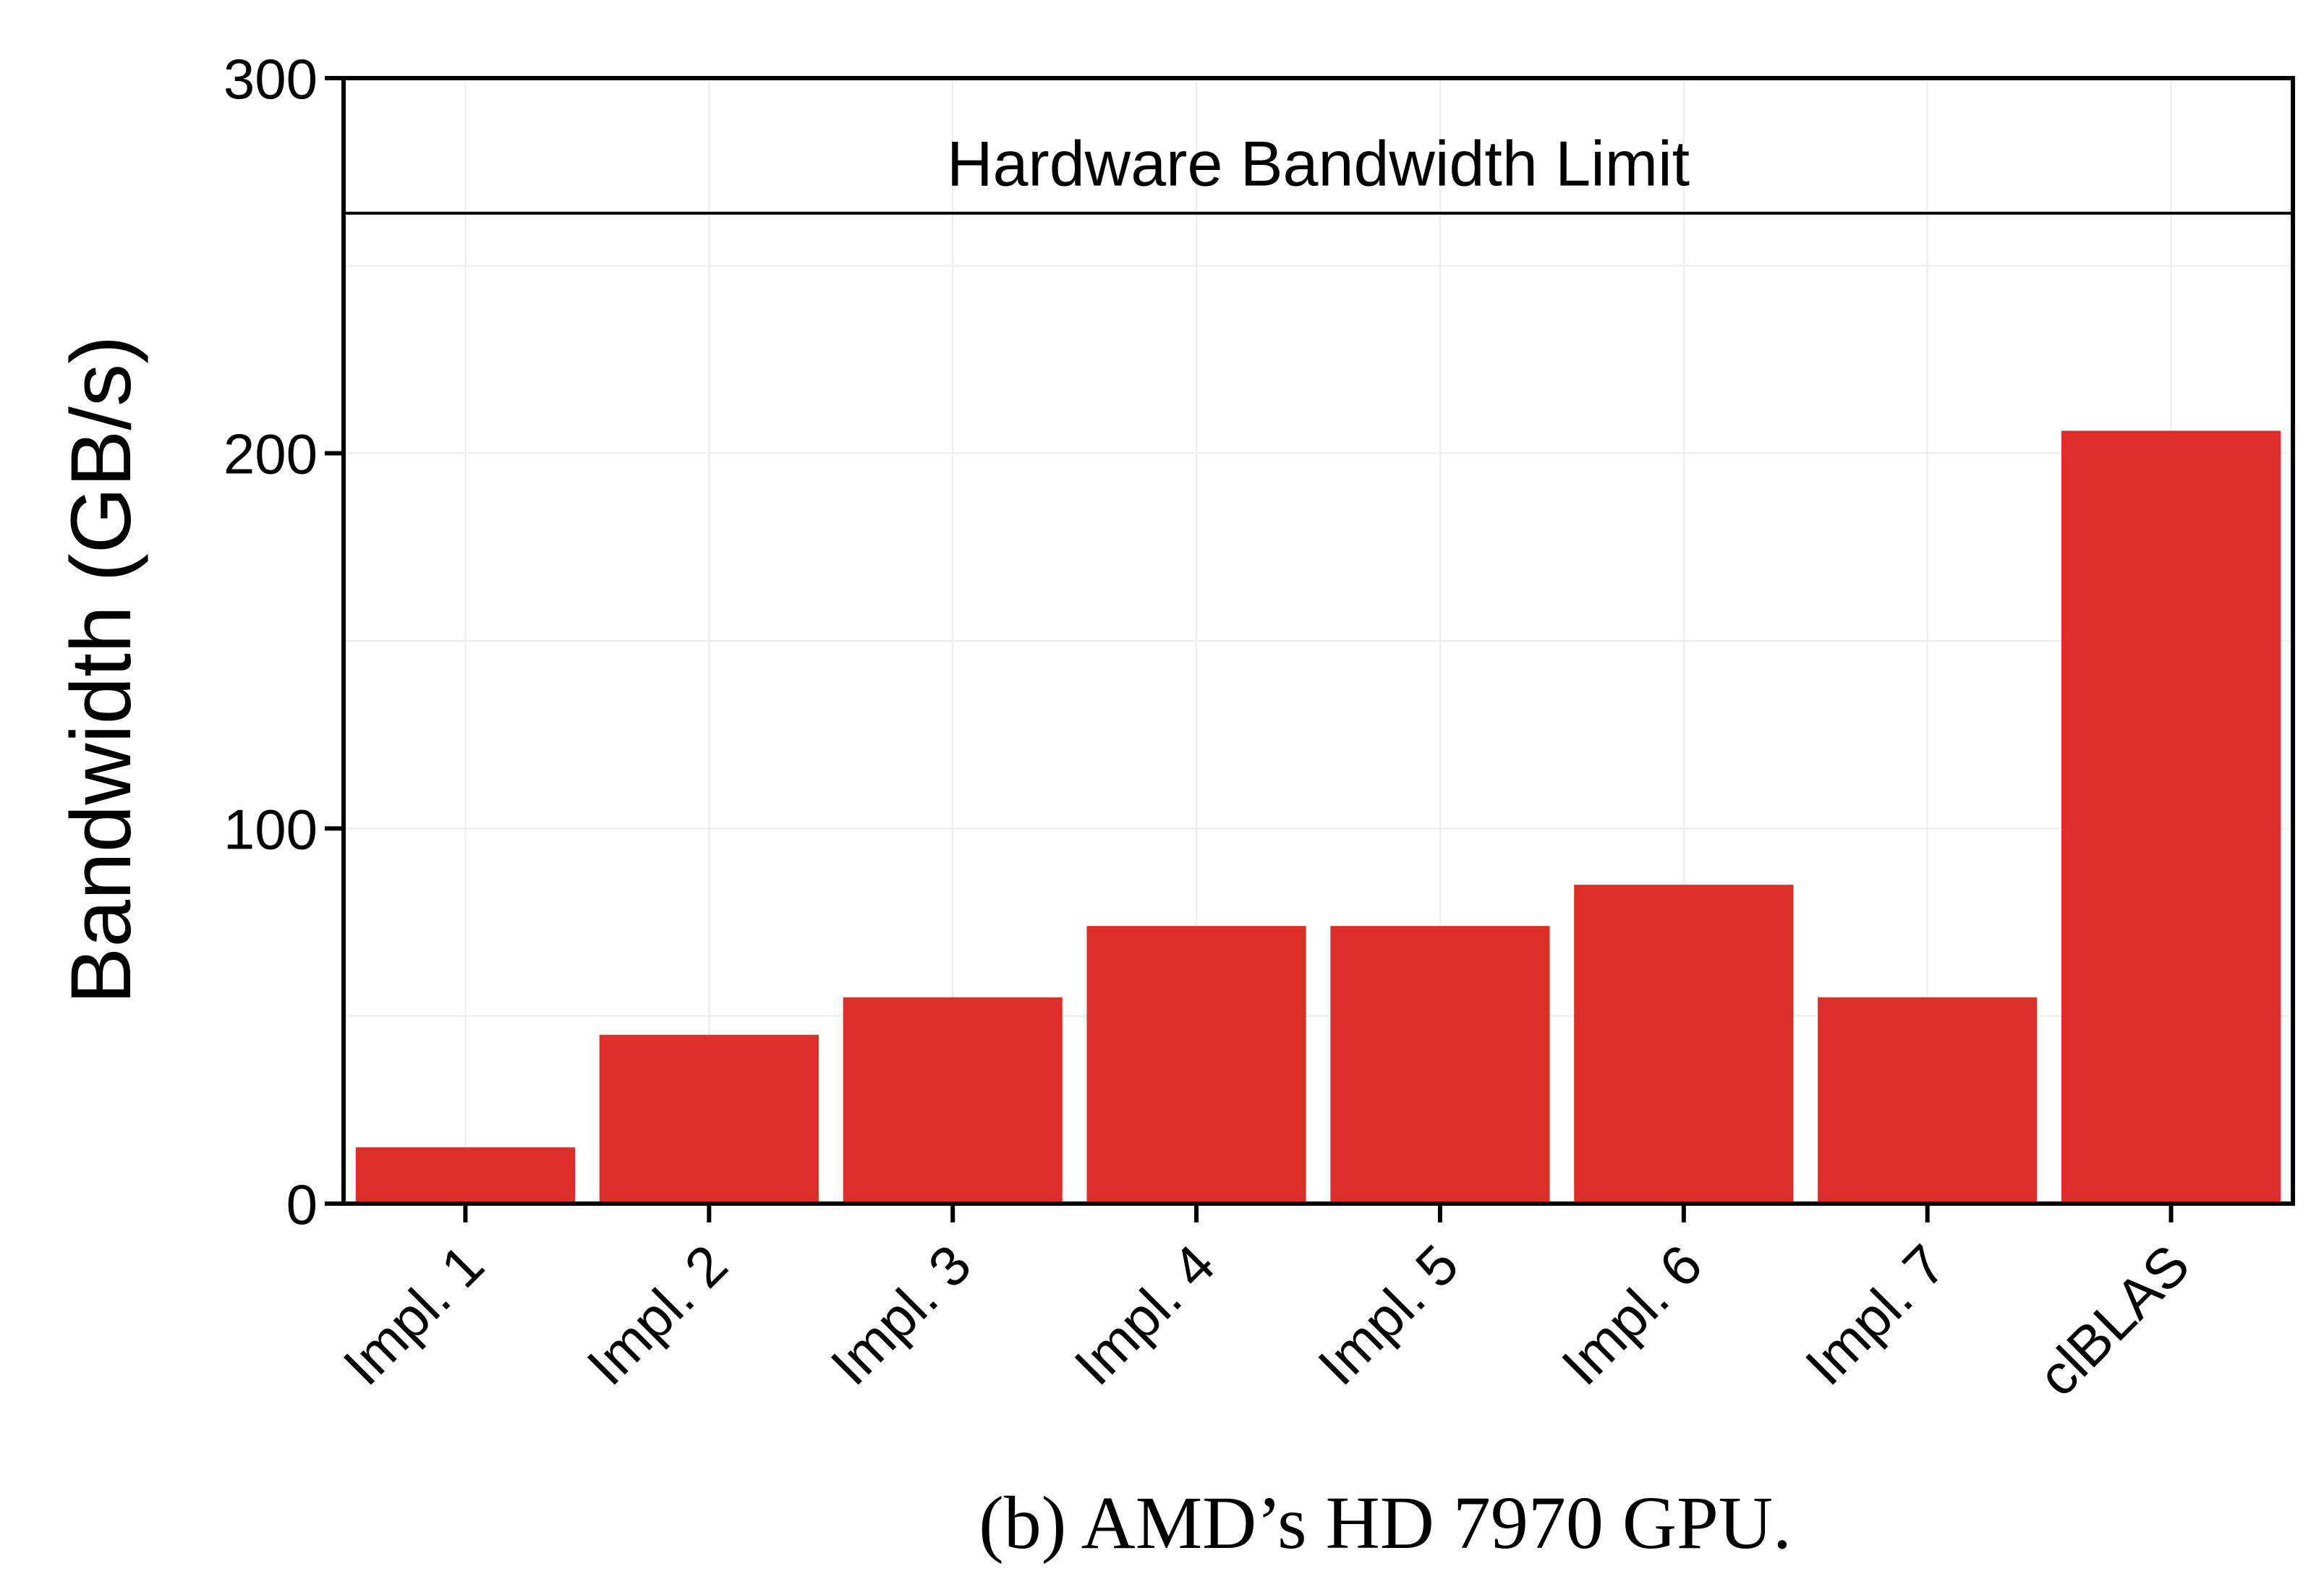 The image size is (2324, 1587). Describe the element at coordinates (101, 670) in the screenshot. I see `y-axis-label: Bandwidth (GB/s)` at that location.